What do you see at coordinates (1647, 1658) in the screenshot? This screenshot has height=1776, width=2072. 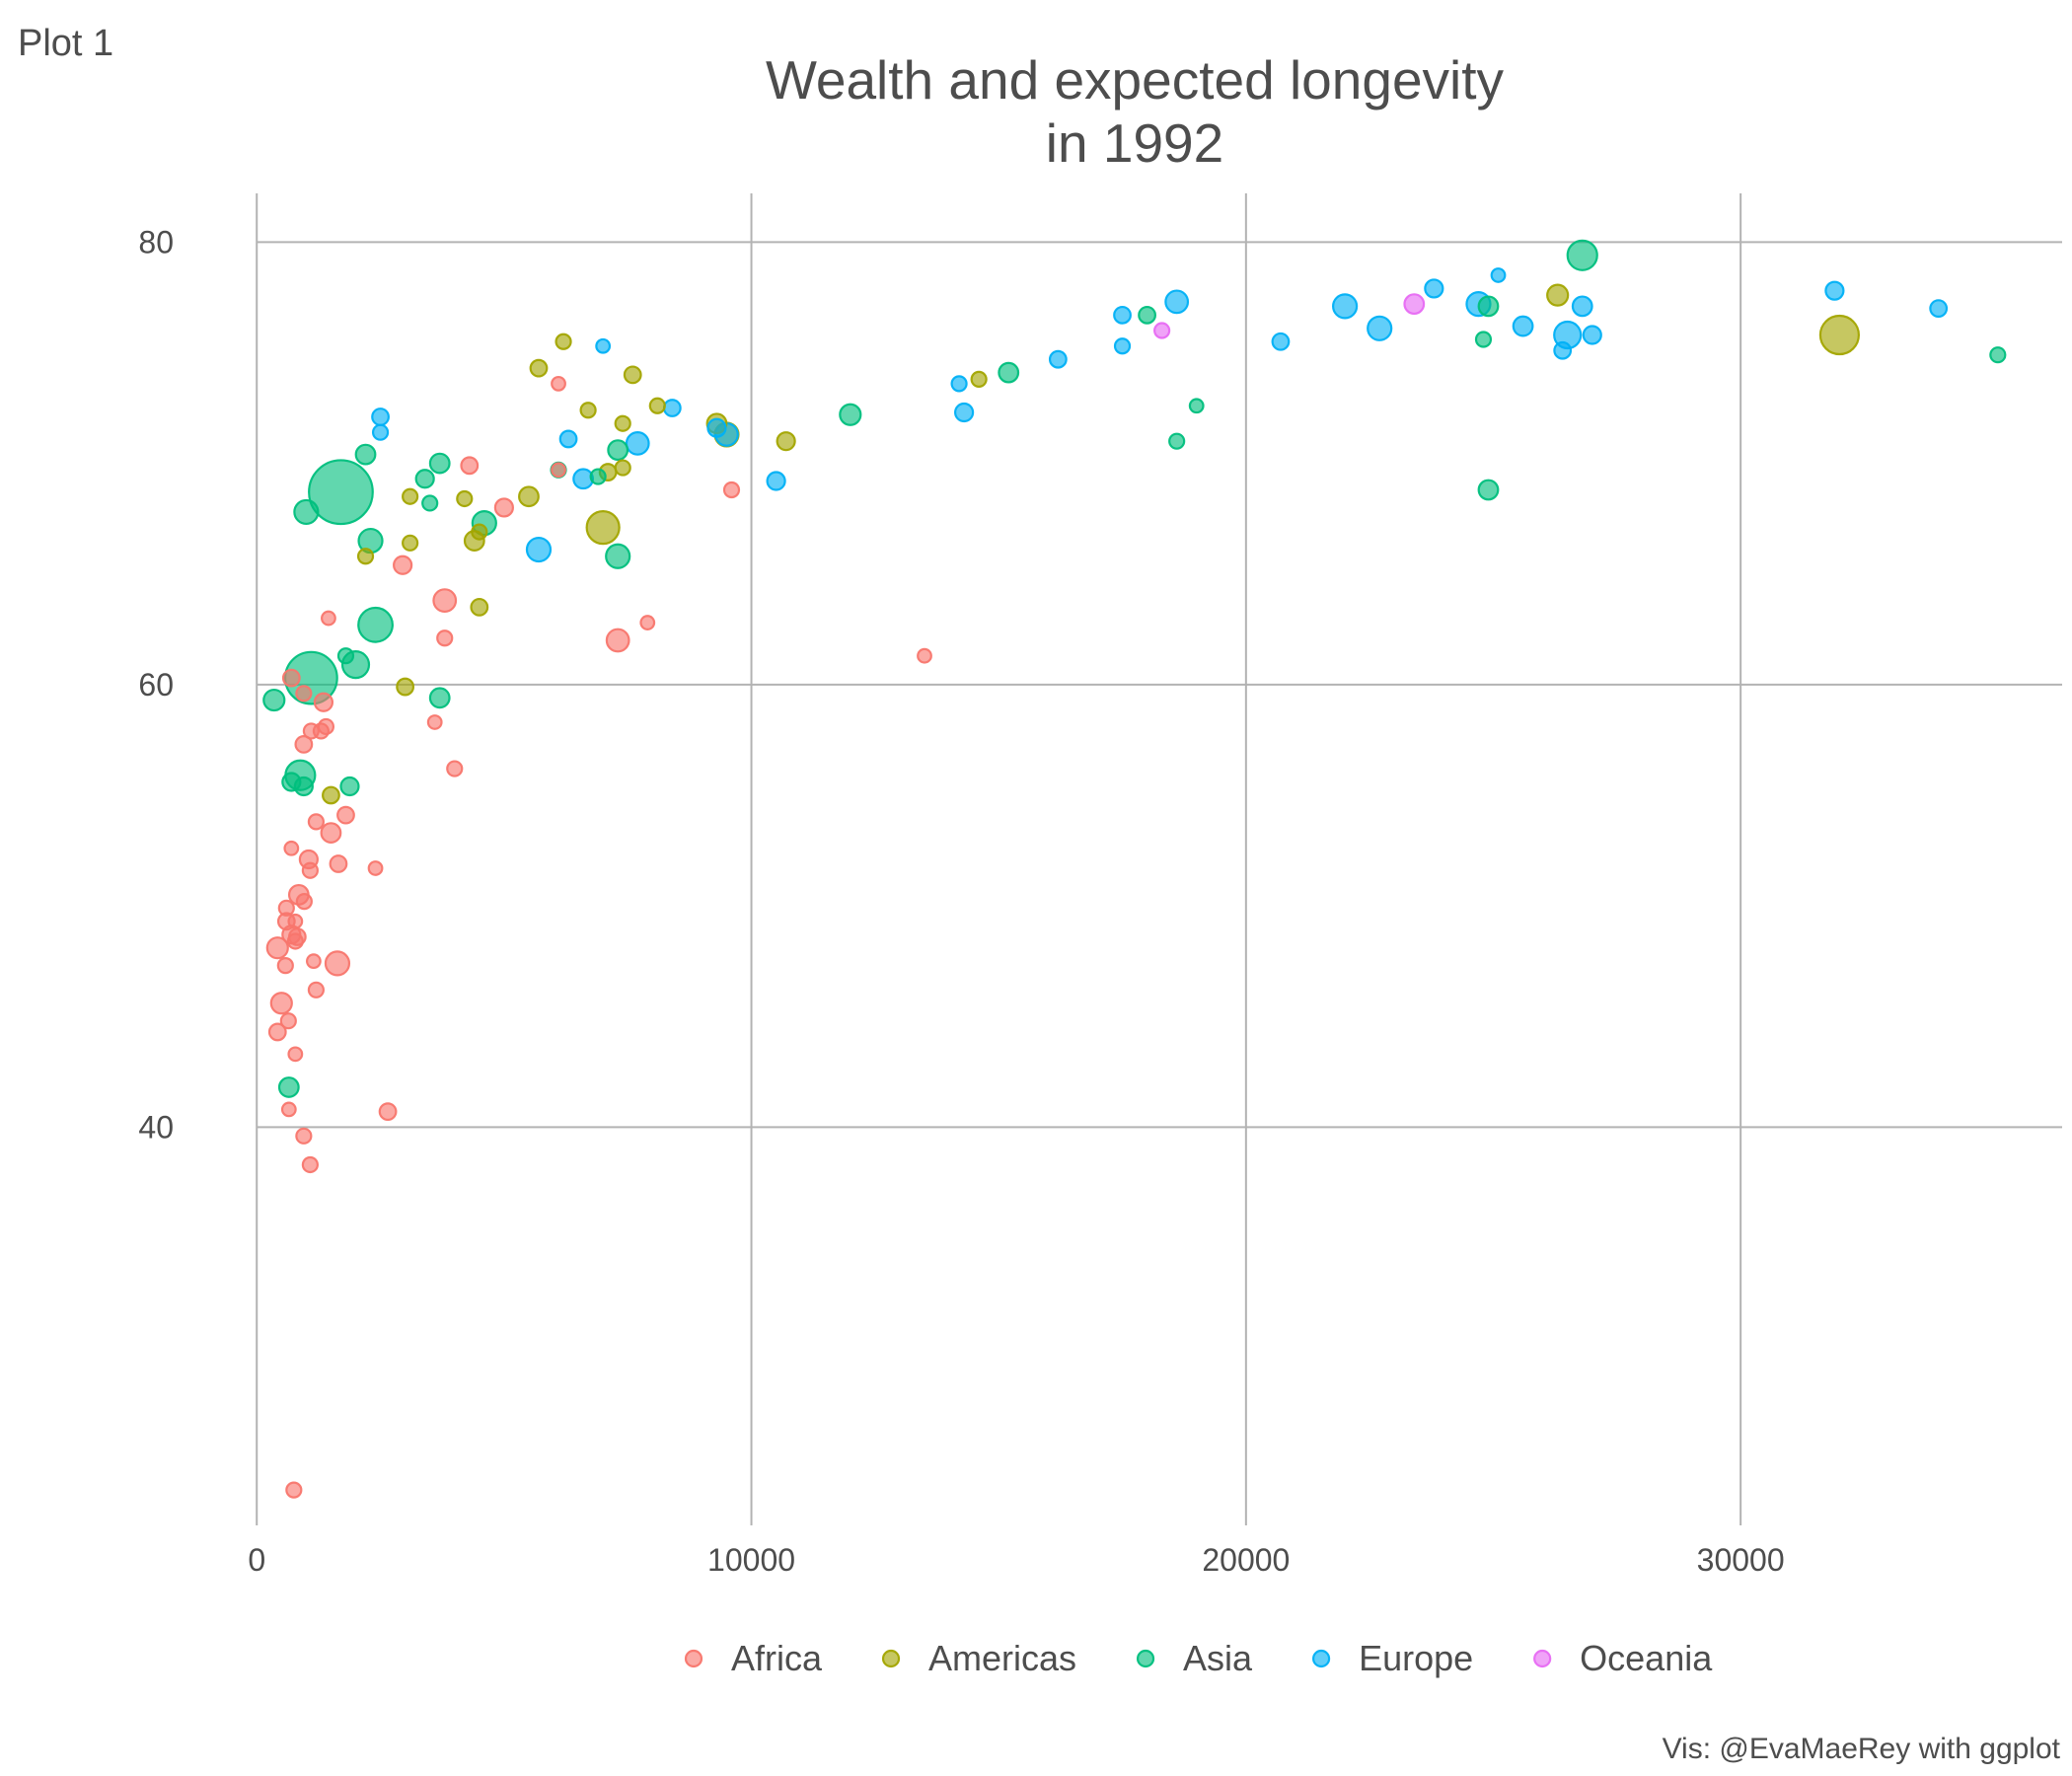 I see `legend-label-oceania: Oceania` at bounding box center [1647, 1658].